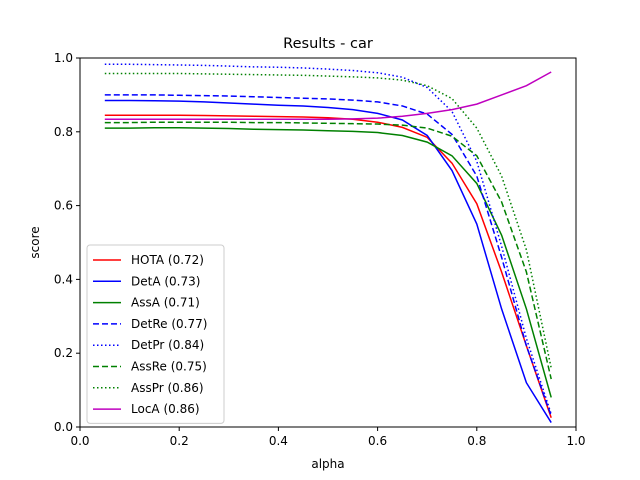 This screenshot has height=480, width=640. Describe the element at coordinates (377, 441) in the screenshot. I see `x-tick-label: 0.6` at that location.